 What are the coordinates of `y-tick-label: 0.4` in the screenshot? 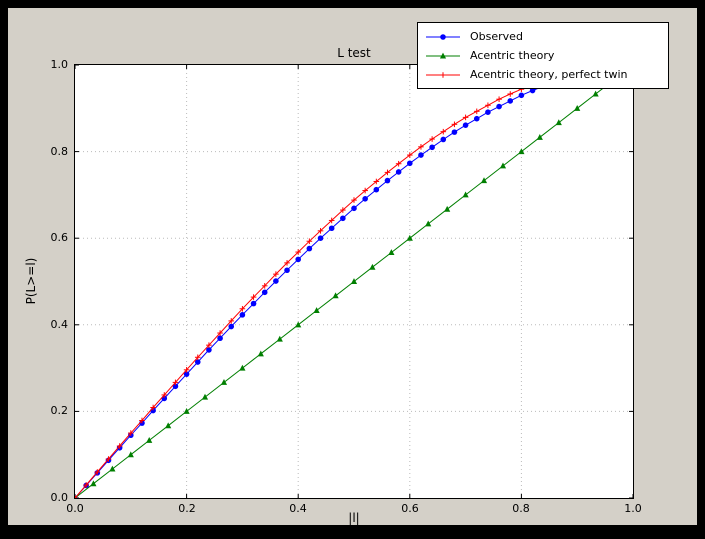 It's located at (59, 324).